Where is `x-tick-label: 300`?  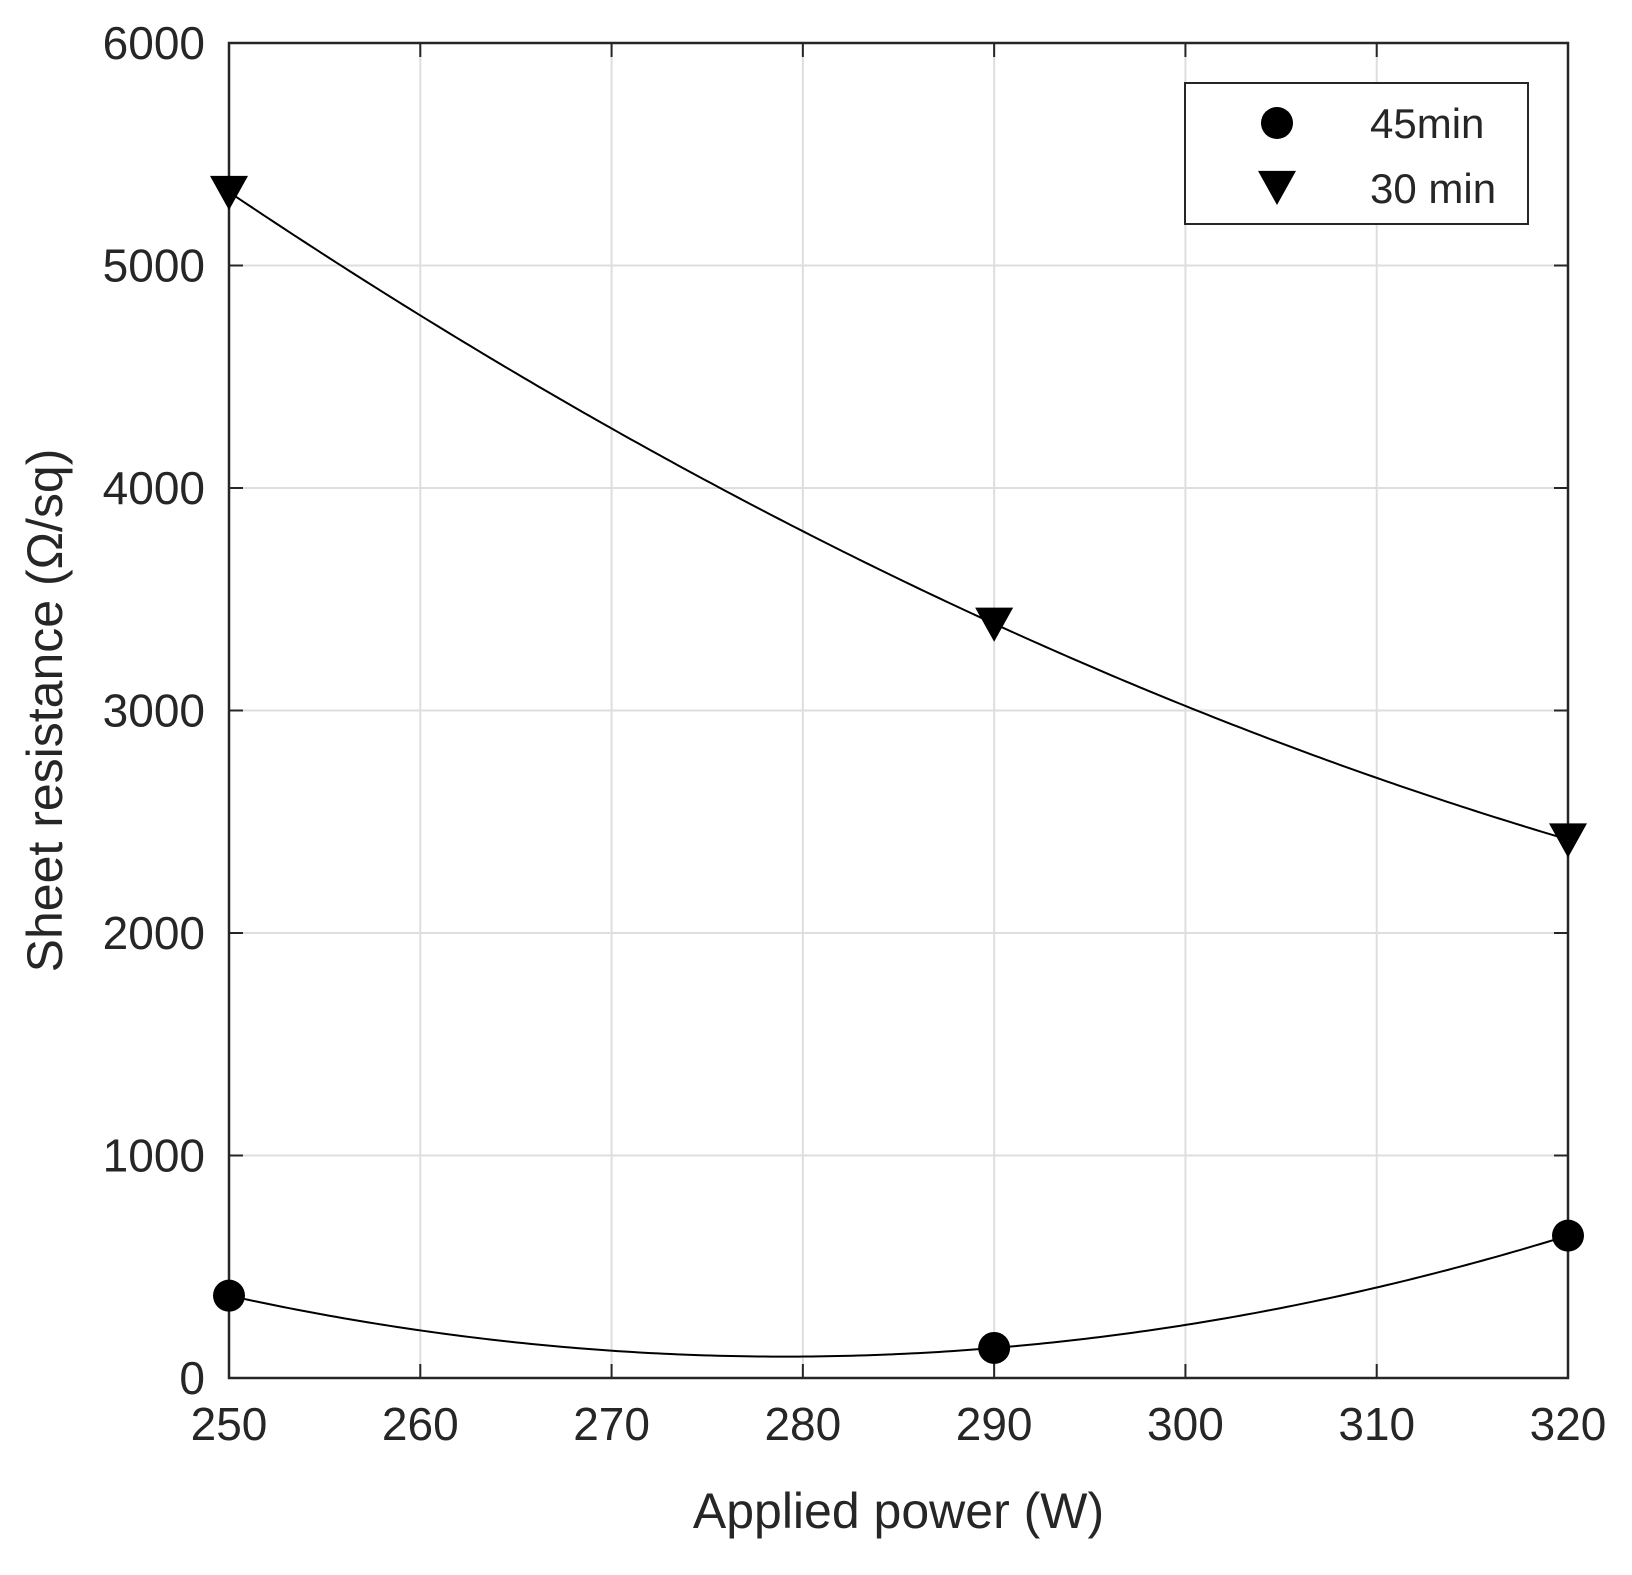 x-tick-label: 300 is located at coordinates (1185, 1424).